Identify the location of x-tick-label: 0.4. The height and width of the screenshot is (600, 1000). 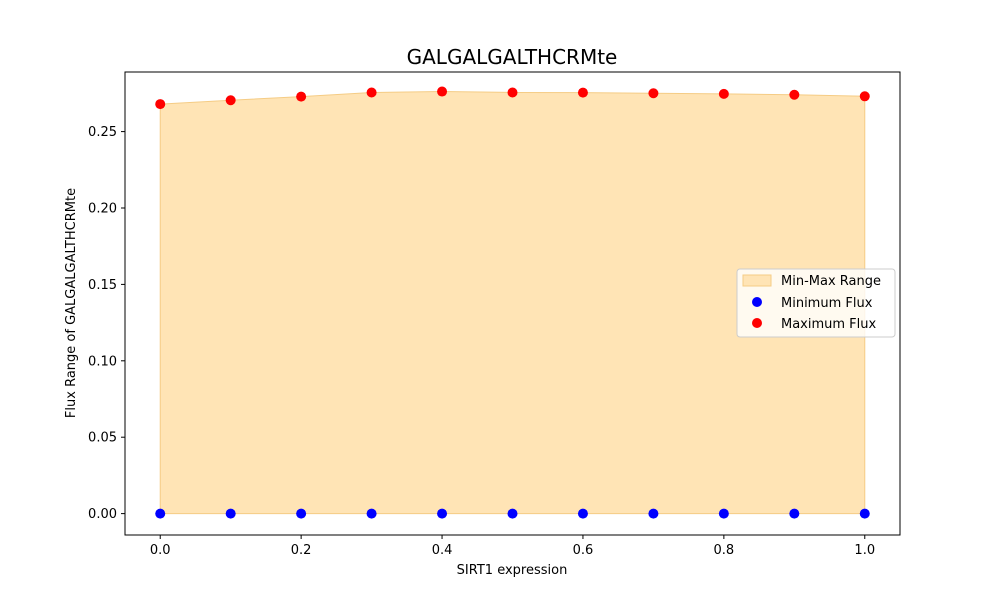
(442, 550).